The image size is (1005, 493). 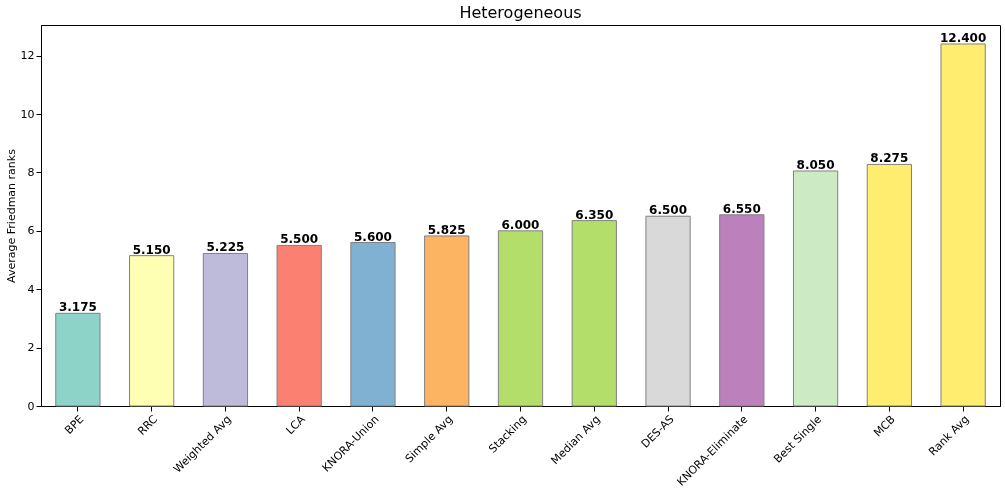 I want to click on y-axis-title: Average Friedman ranks, so click(x=11, y=215).